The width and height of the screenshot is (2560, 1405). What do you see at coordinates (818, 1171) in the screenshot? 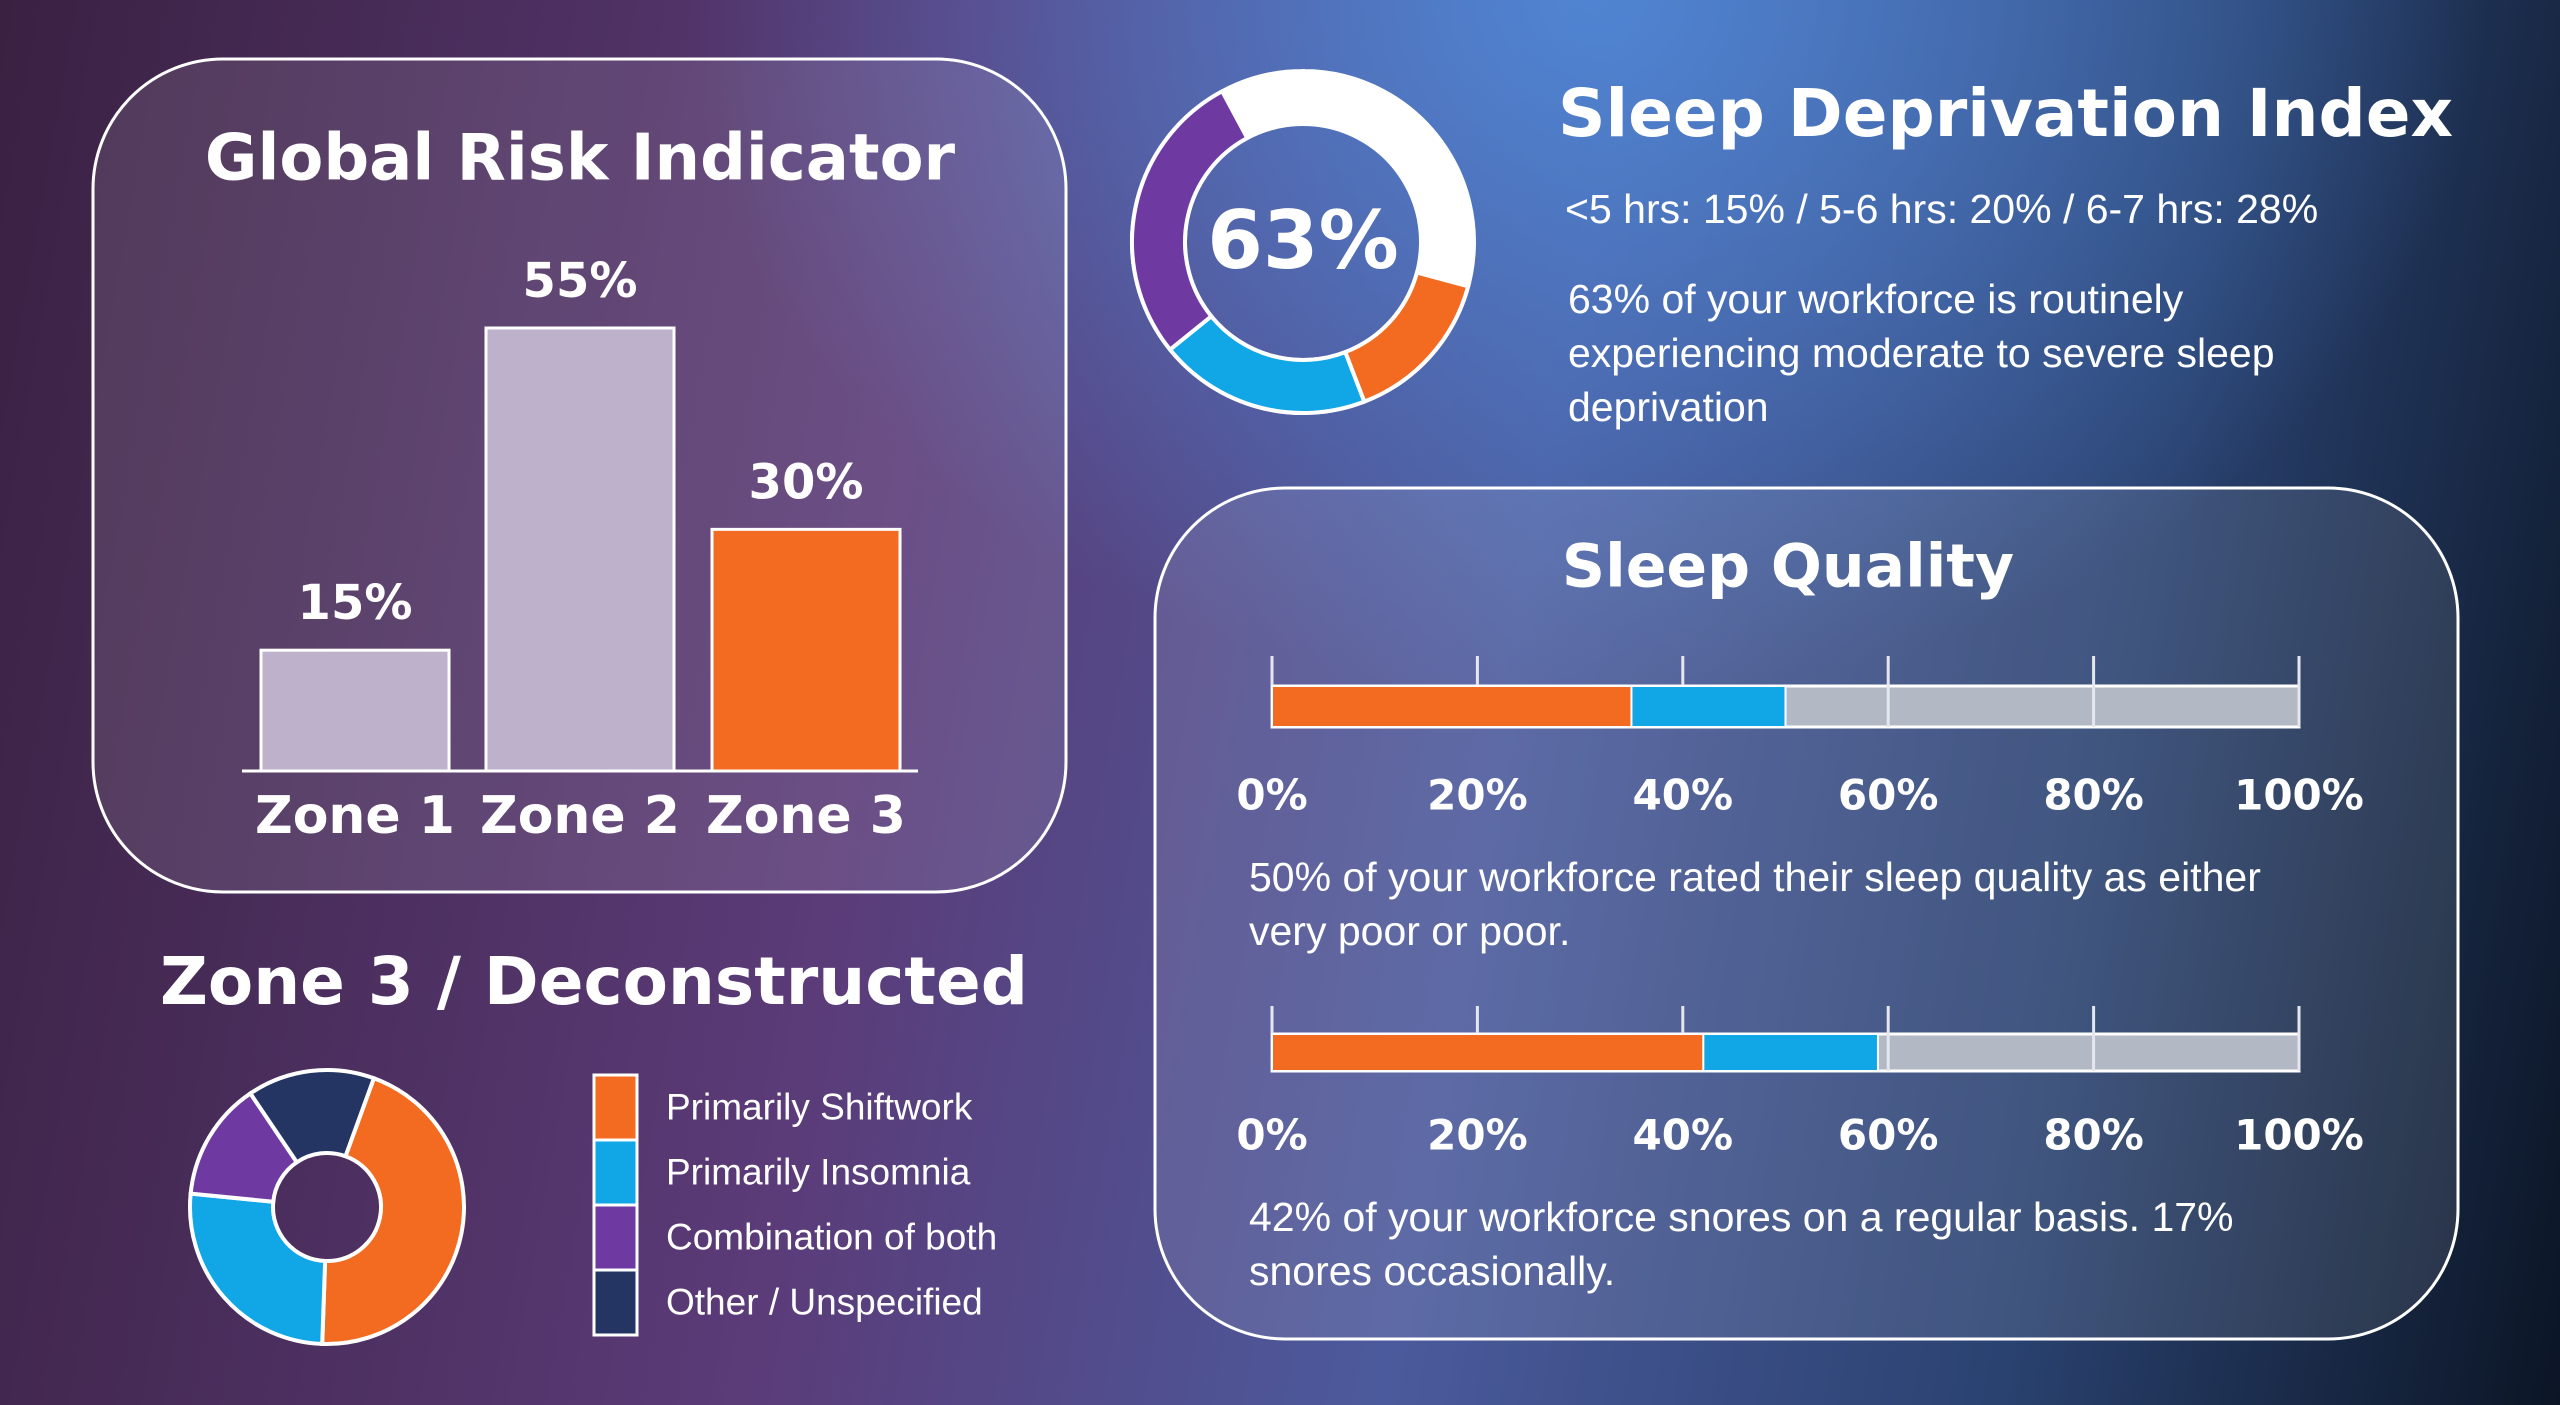
I see `legend-label: Primarily Insomnia` at bounding box center [818, 1171].